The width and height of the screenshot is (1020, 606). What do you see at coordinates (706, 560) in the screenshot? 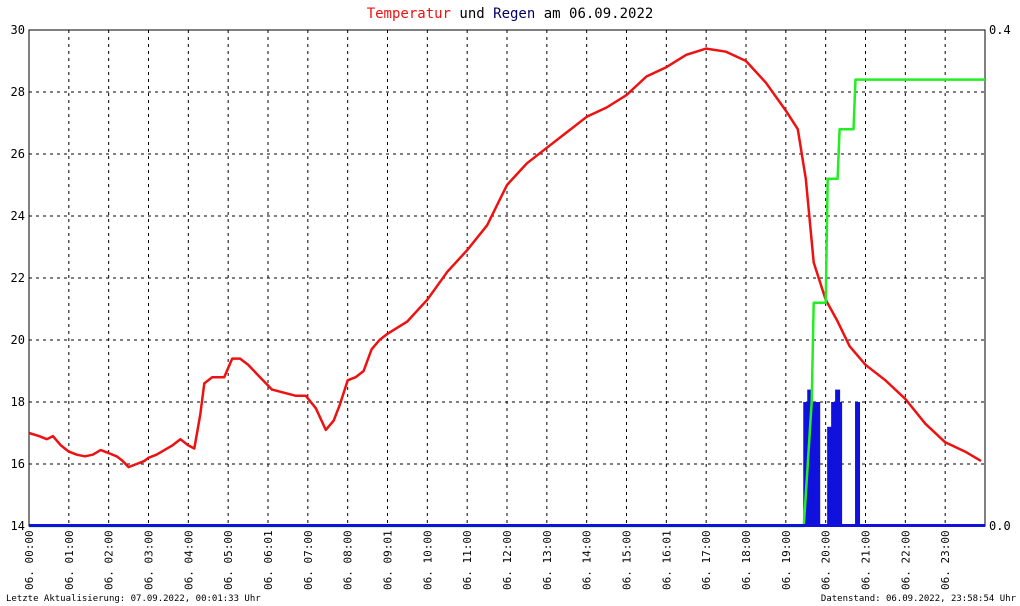
I see `x-tick-label: 06. 17:00` at bounding box center [706, 560].